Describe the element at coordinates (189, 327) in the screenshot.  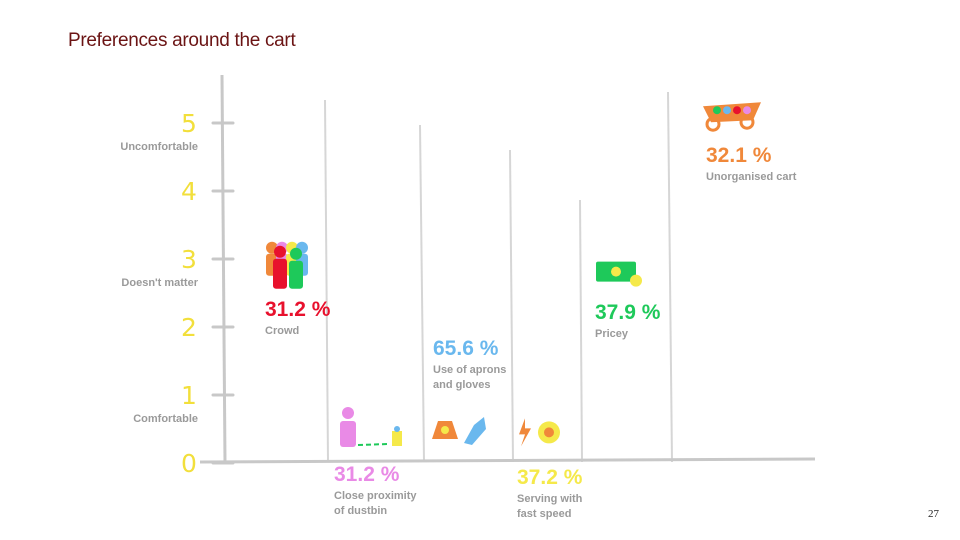
I see `y-tick-label: 2` at that location.